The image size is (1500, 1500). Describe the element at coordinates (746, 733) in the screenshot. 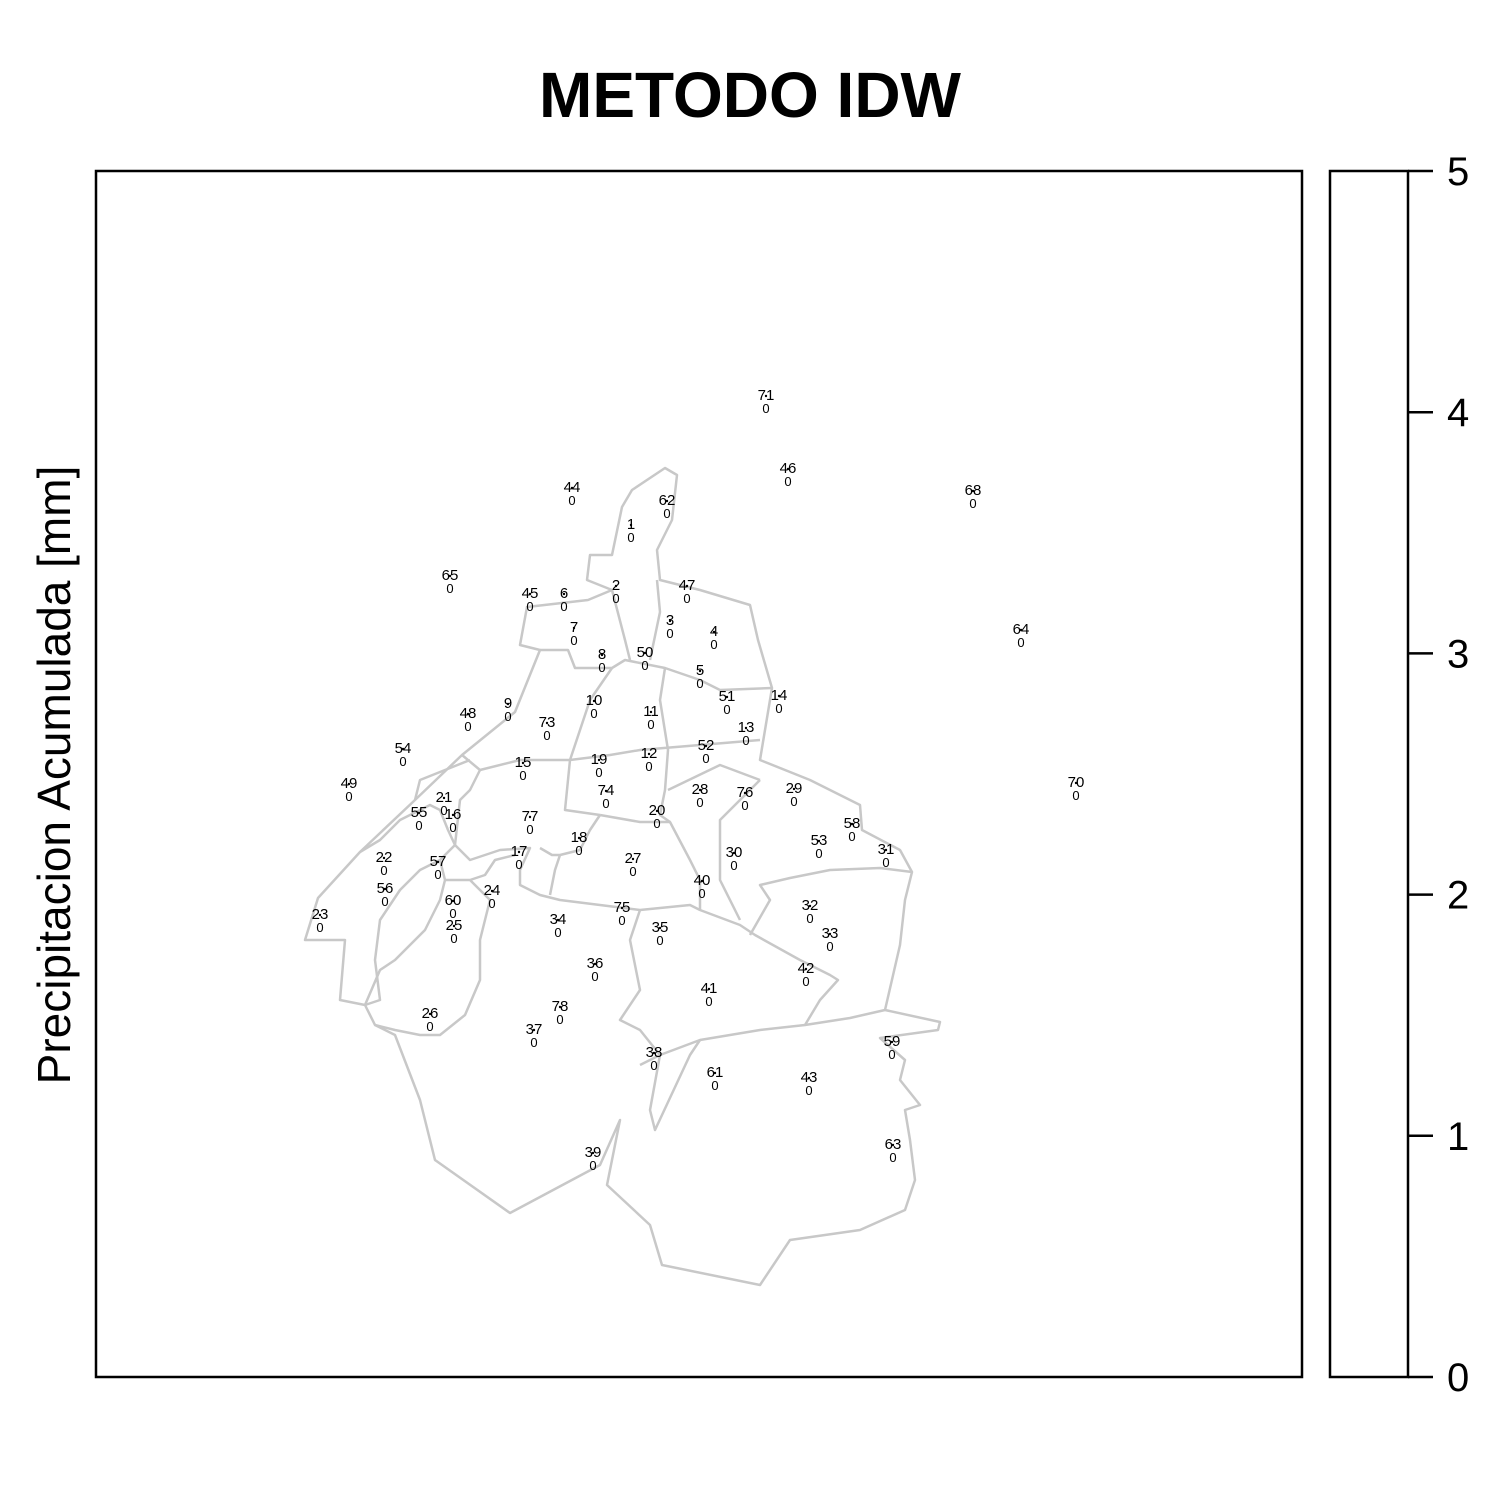

I see `station-13: 130` at that location.